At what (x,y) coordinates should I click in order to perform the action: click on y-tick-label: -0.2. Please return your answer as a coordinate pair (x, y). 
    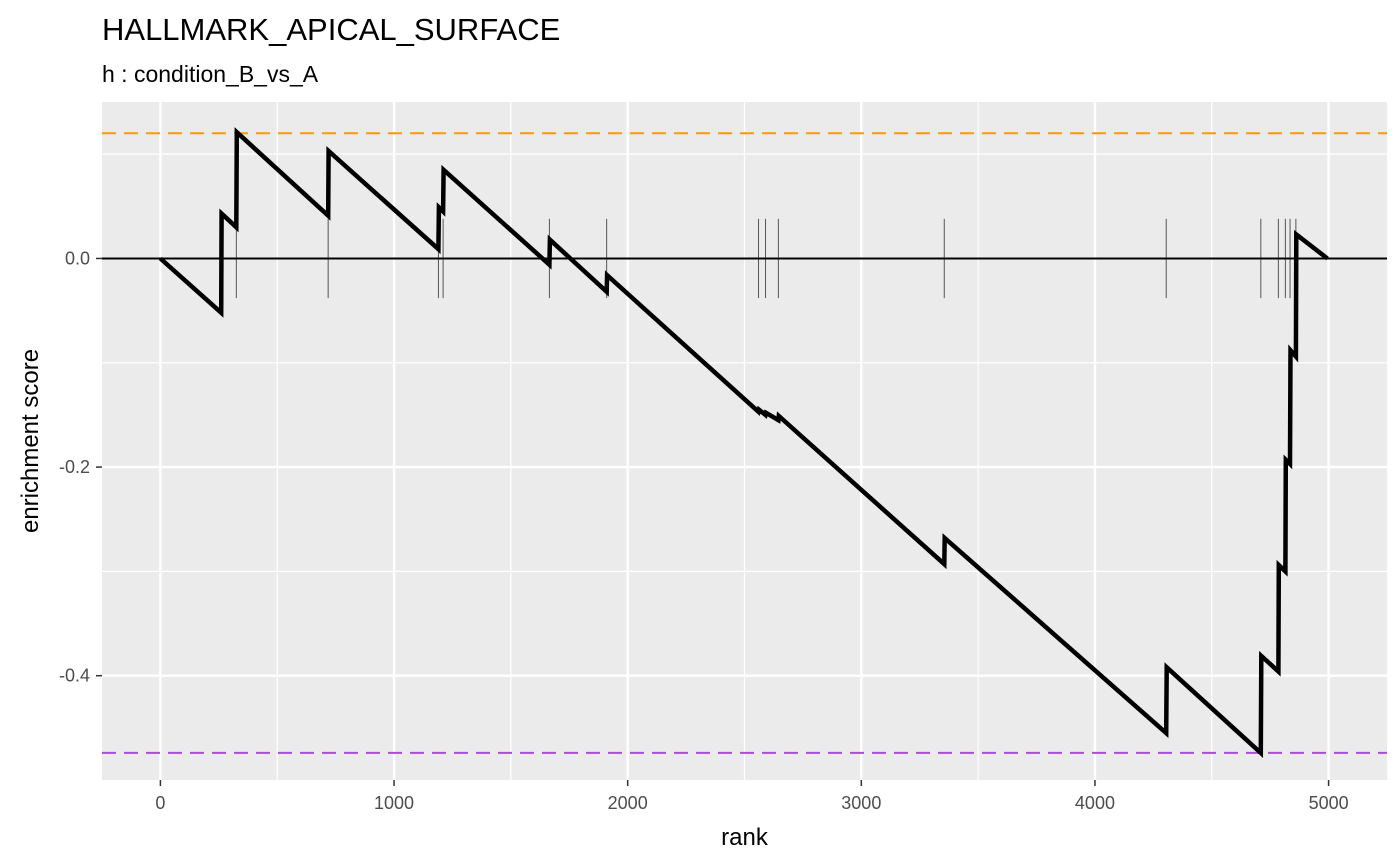
    Looking at the image, I should click on (74, 467).